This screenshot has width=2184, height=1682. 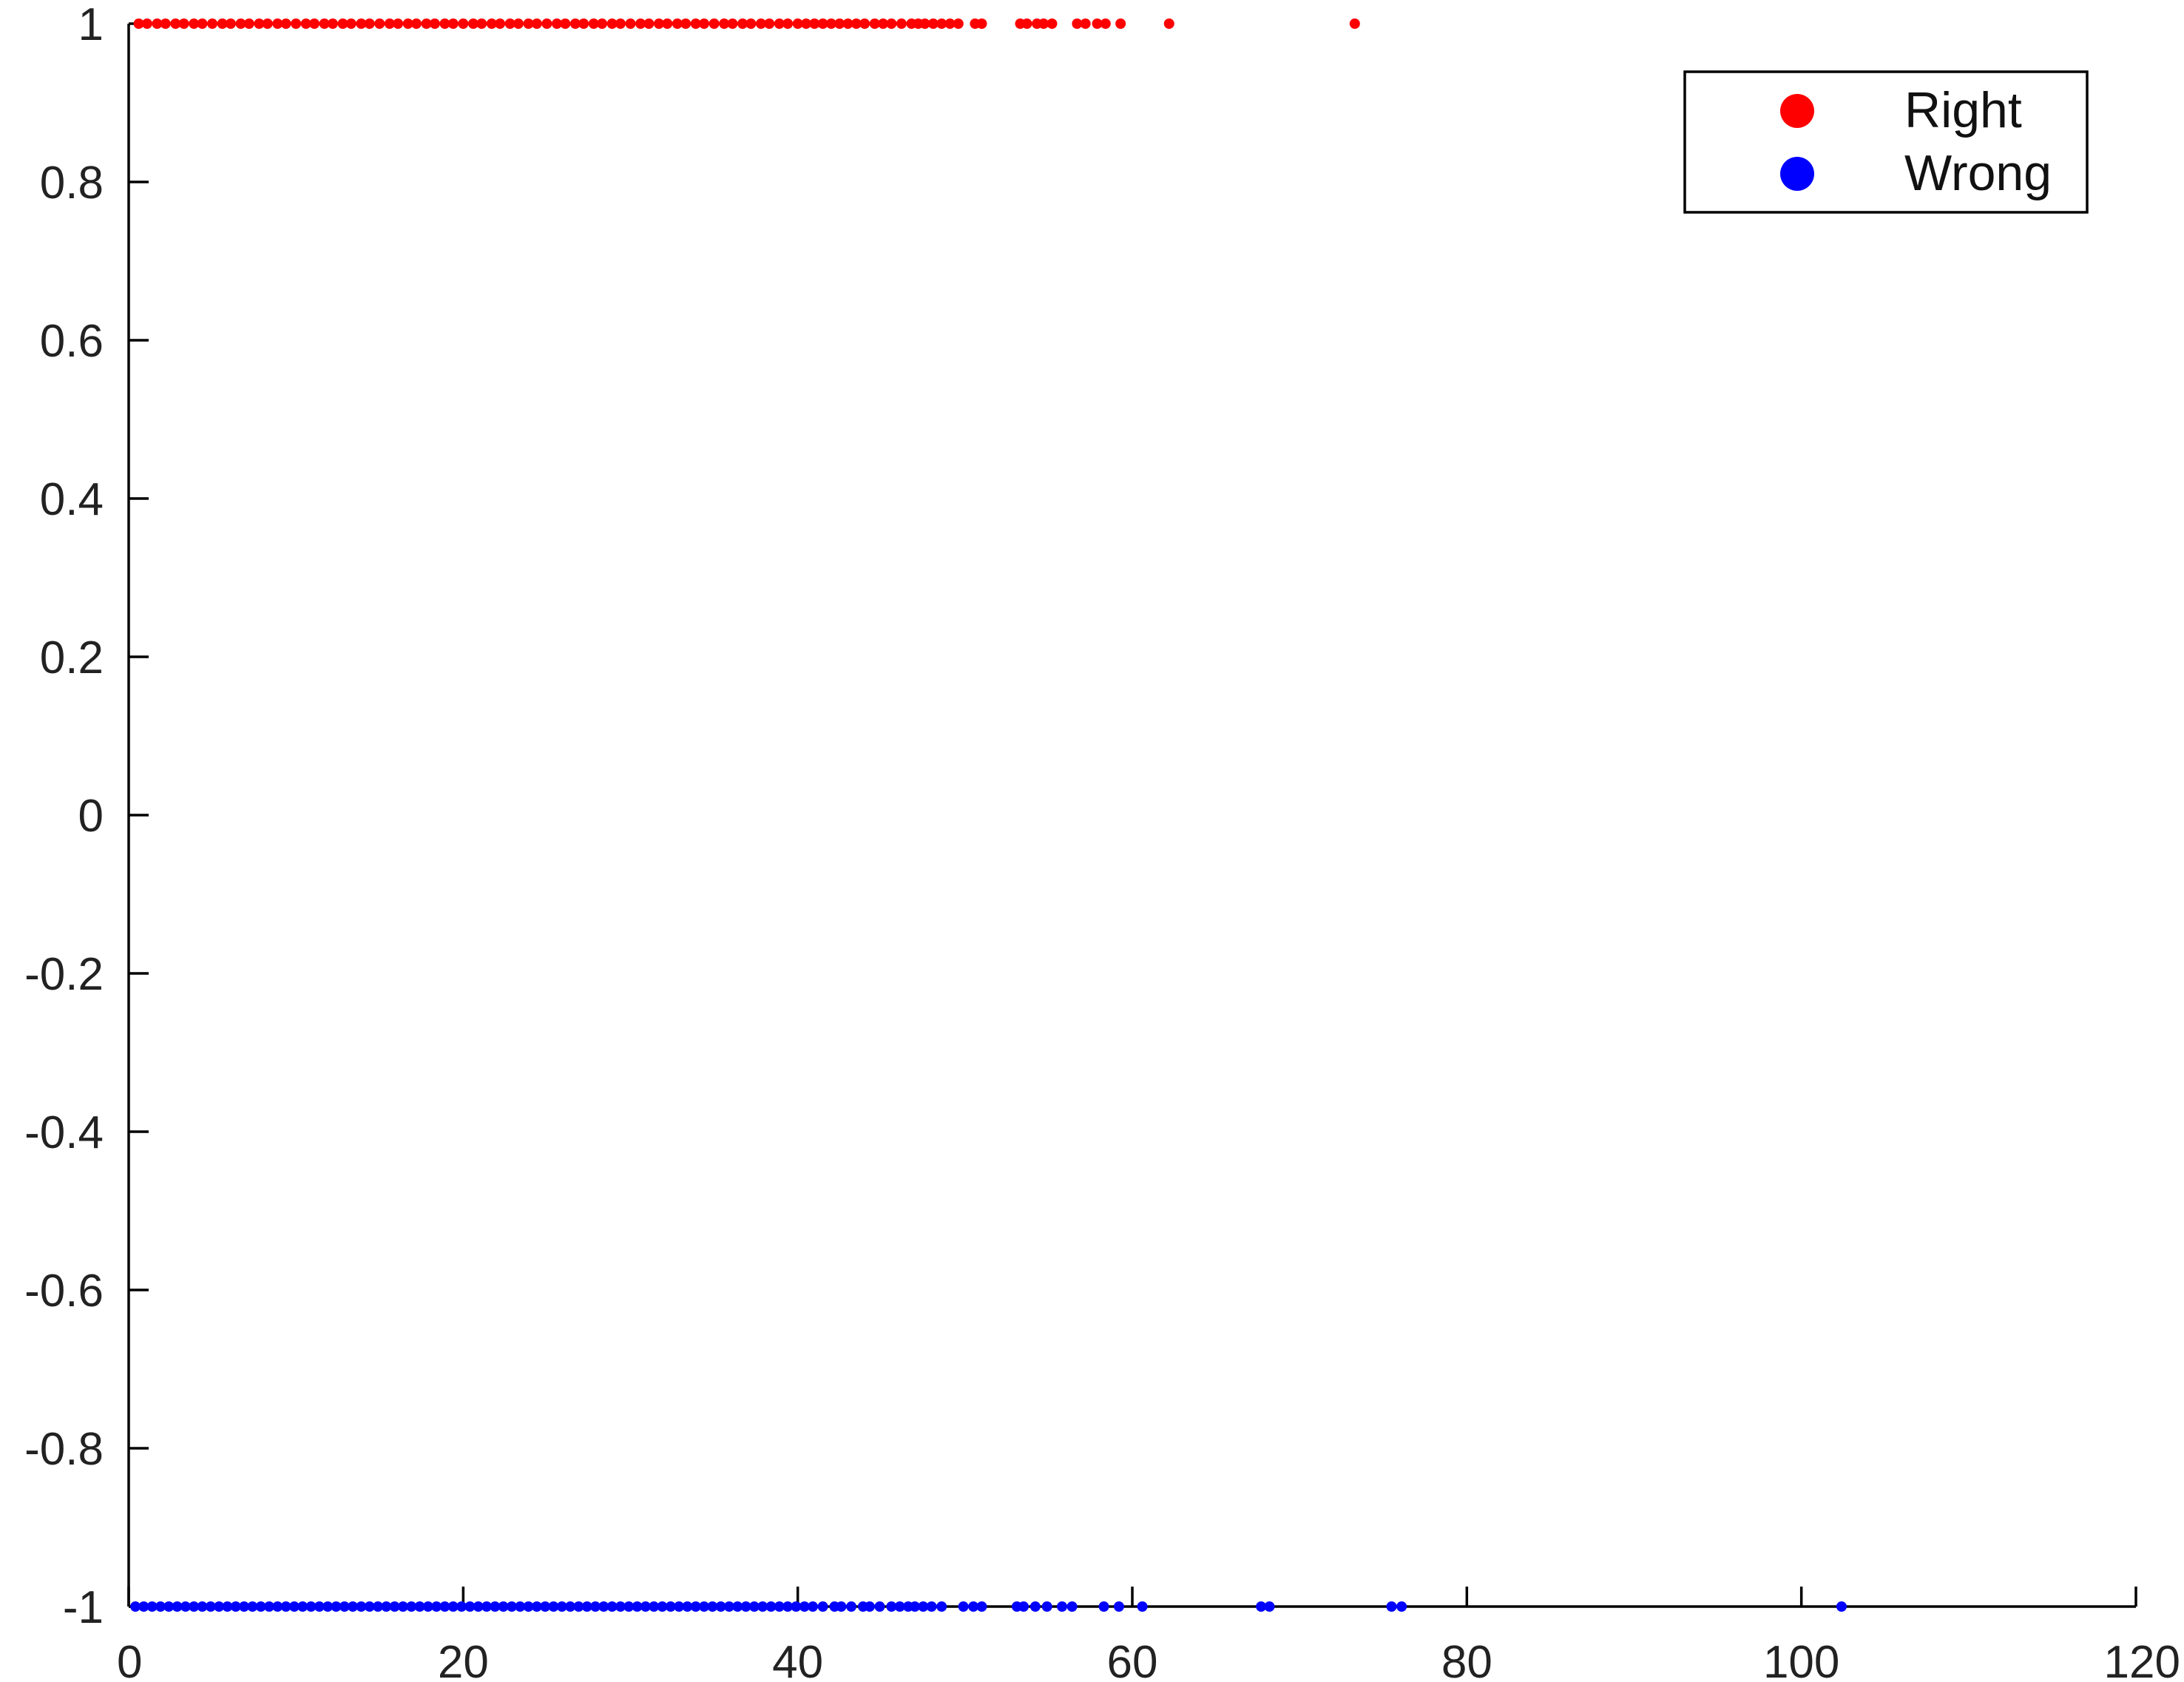 What do you see at coordinates (1797, 111) in the screenshot?
I see `legend-marker-right` at bounding box center [1797, 111].